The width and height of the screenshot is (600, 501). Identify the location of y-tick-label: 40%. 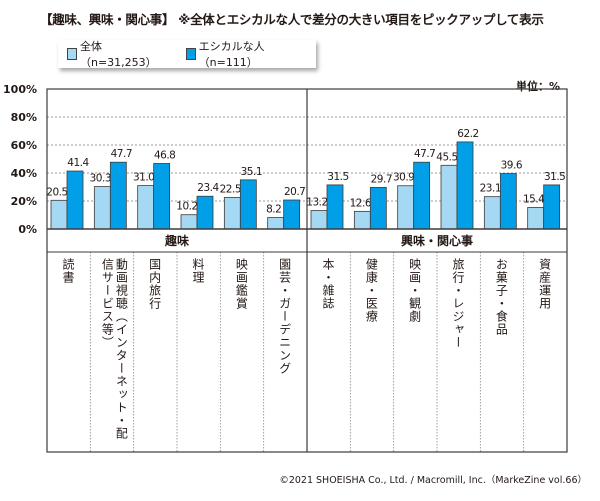
(24, 173).